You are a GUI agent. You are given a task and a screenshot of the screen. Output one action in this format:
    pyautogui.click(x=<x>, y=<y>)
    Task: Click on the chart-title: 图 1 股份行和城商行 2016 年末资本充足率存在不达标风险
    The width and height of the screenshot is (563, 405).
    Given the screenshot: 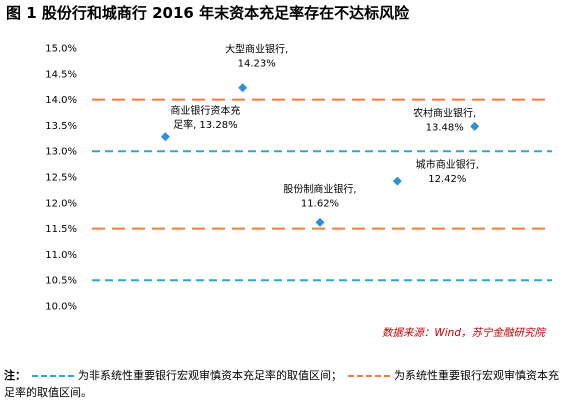 What is the action you would take?
    pyautogui.click(x=208, y=13)
    